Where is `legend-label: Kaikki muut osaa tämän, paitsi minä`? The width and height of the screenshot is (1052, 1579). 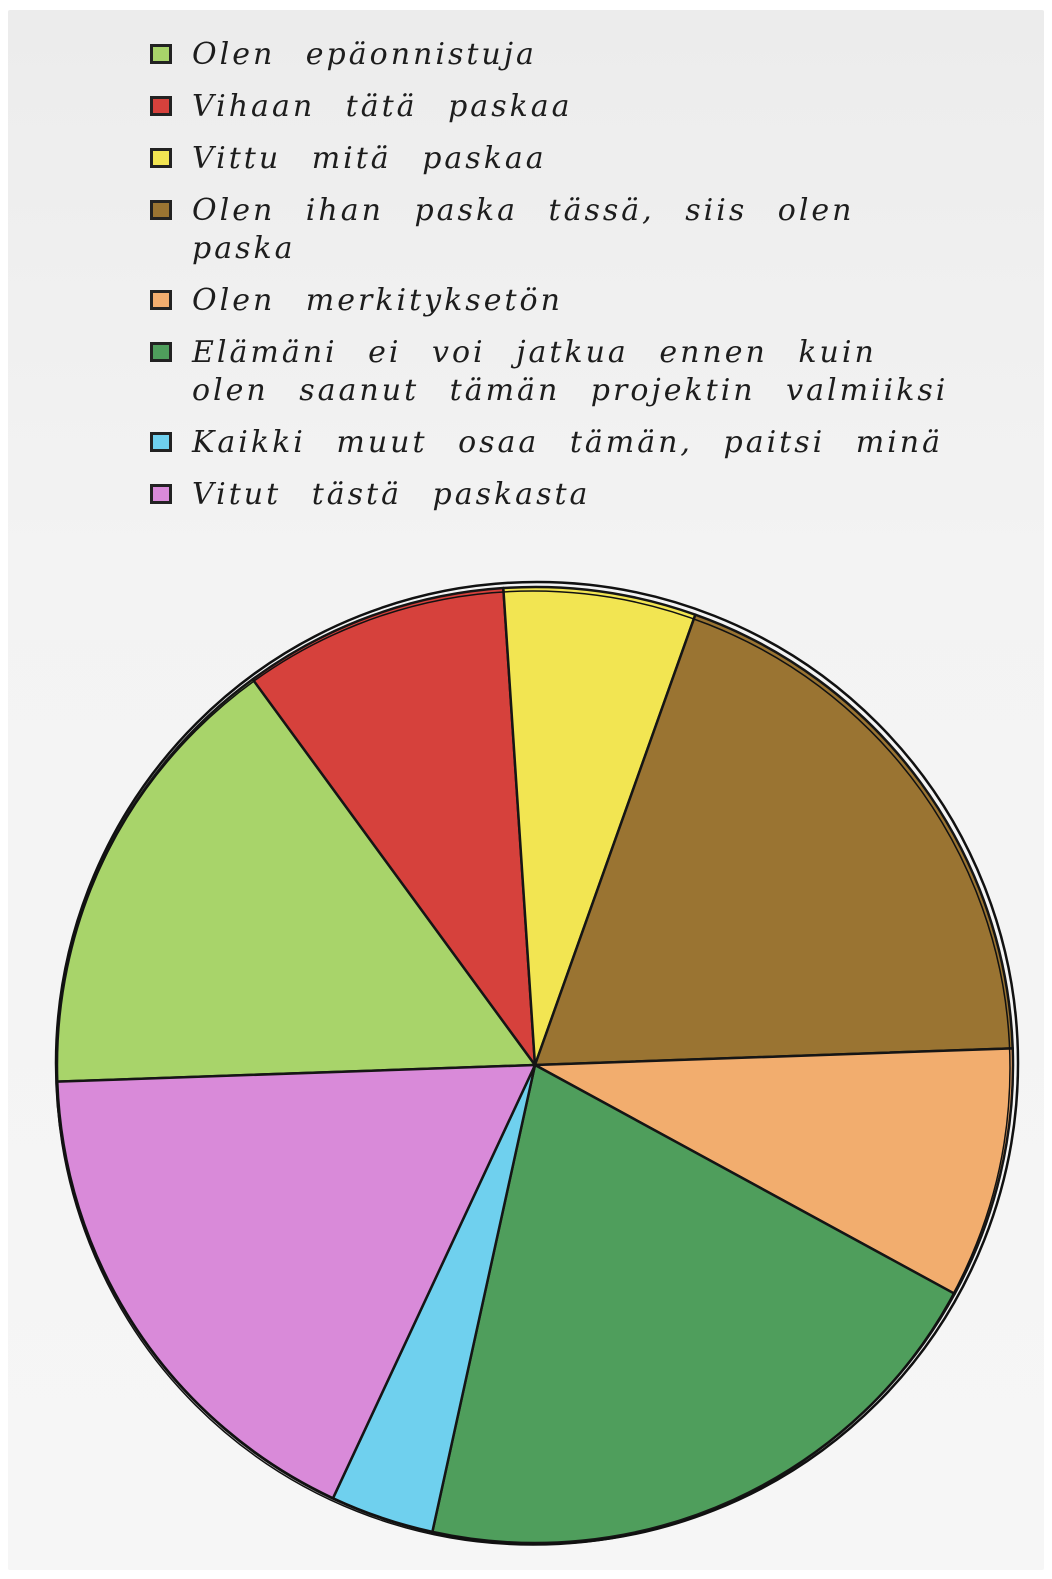 legend-label: Kaikki muut osaa tämän, paitsi minä is located at coordinates (568, 442).